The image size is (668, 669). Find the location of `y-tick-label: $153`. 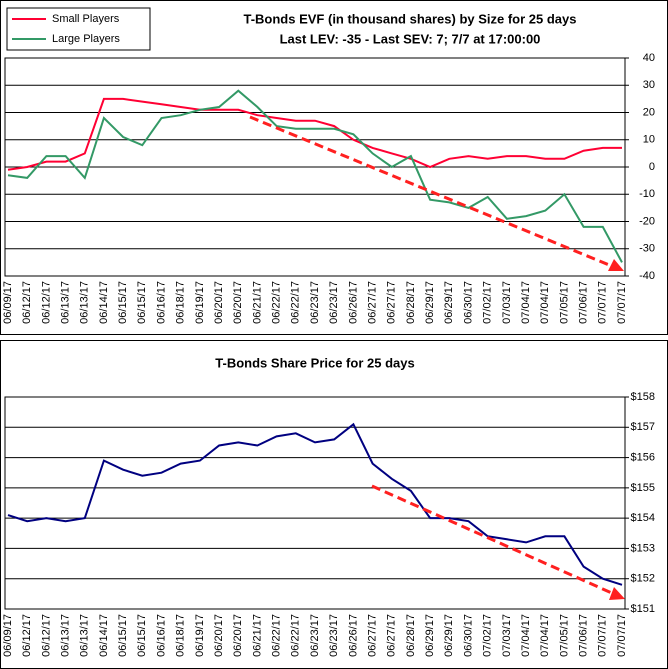

y-tick-label: $153 is located at coordinates (643, 548).